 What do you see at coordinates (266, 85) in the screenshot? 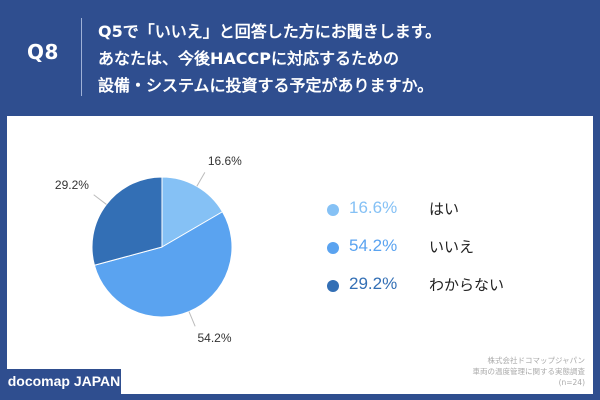
I see `question-line-3: 設備・システムに投資する予定がありますか。` at bounding box center [266, 85].